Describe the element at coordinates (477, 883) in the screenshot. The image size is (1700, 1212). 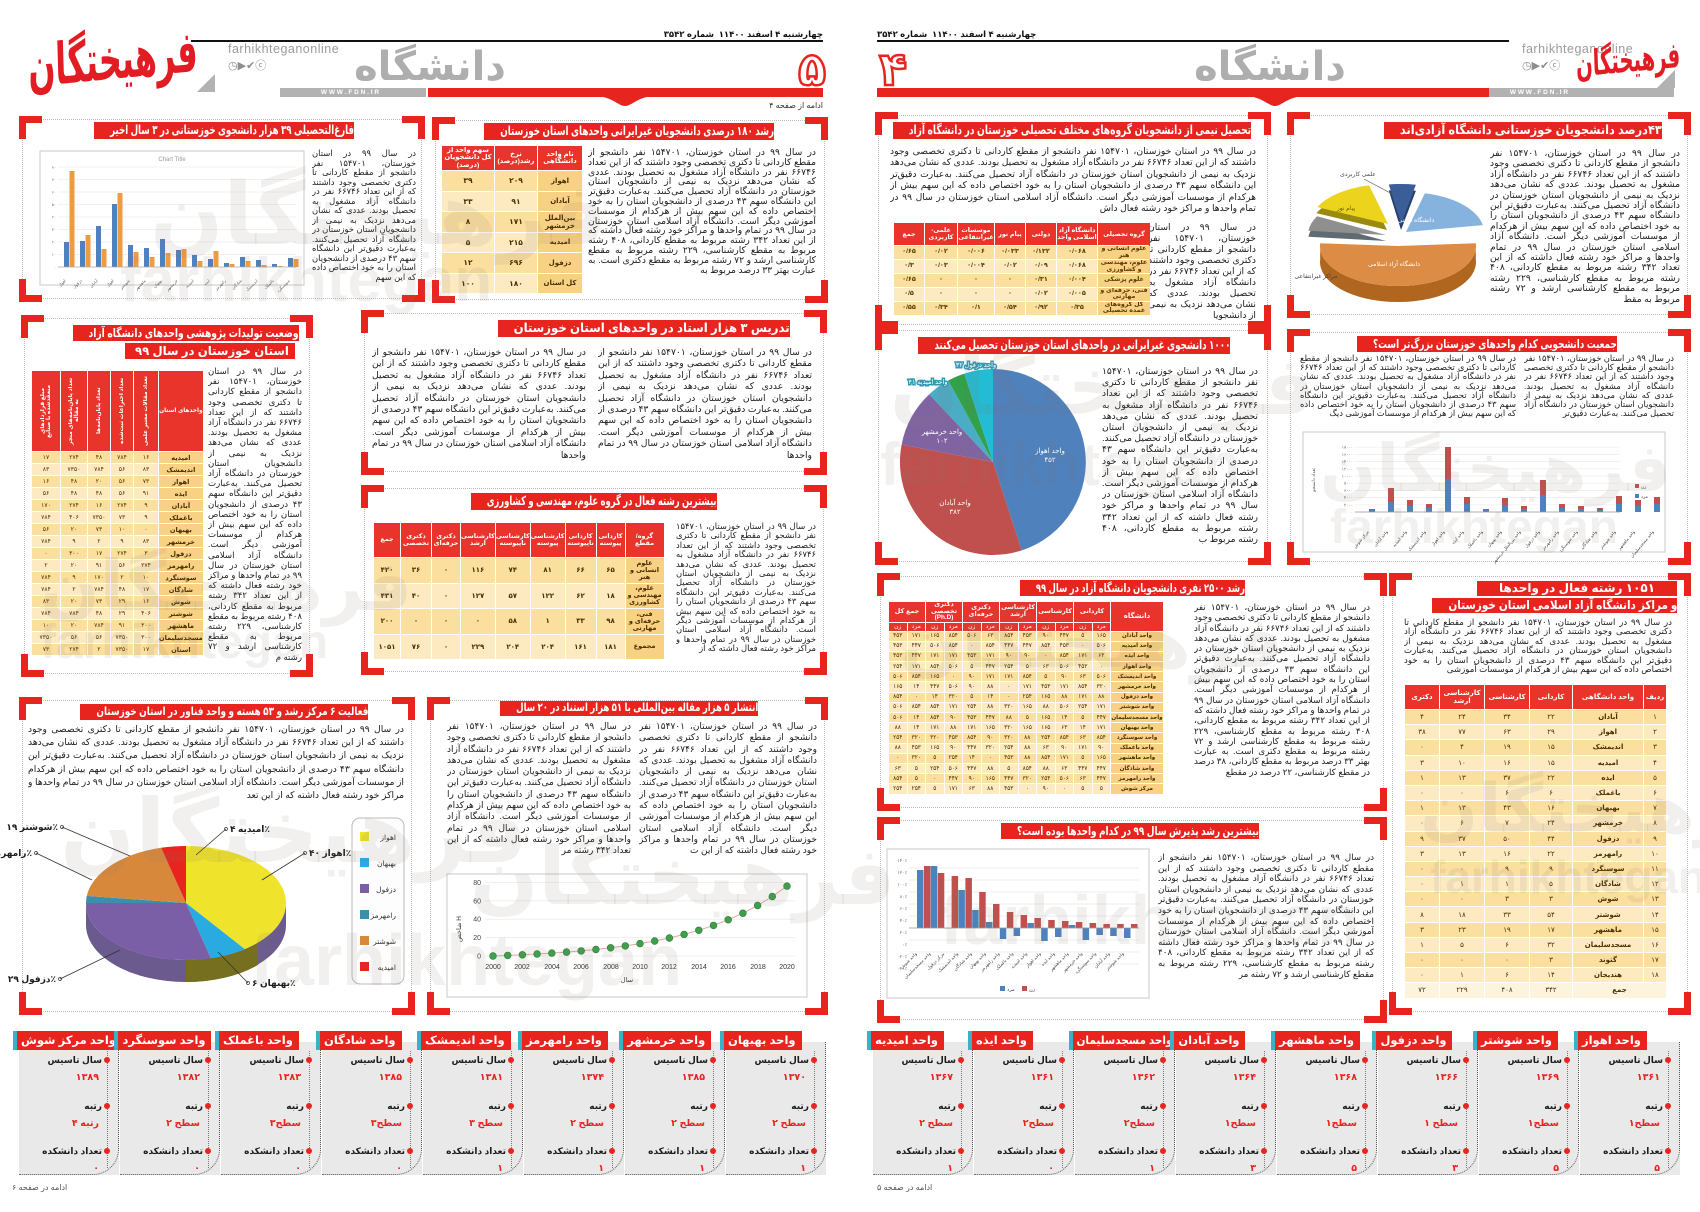
I see `svg-text: 80` at that location.